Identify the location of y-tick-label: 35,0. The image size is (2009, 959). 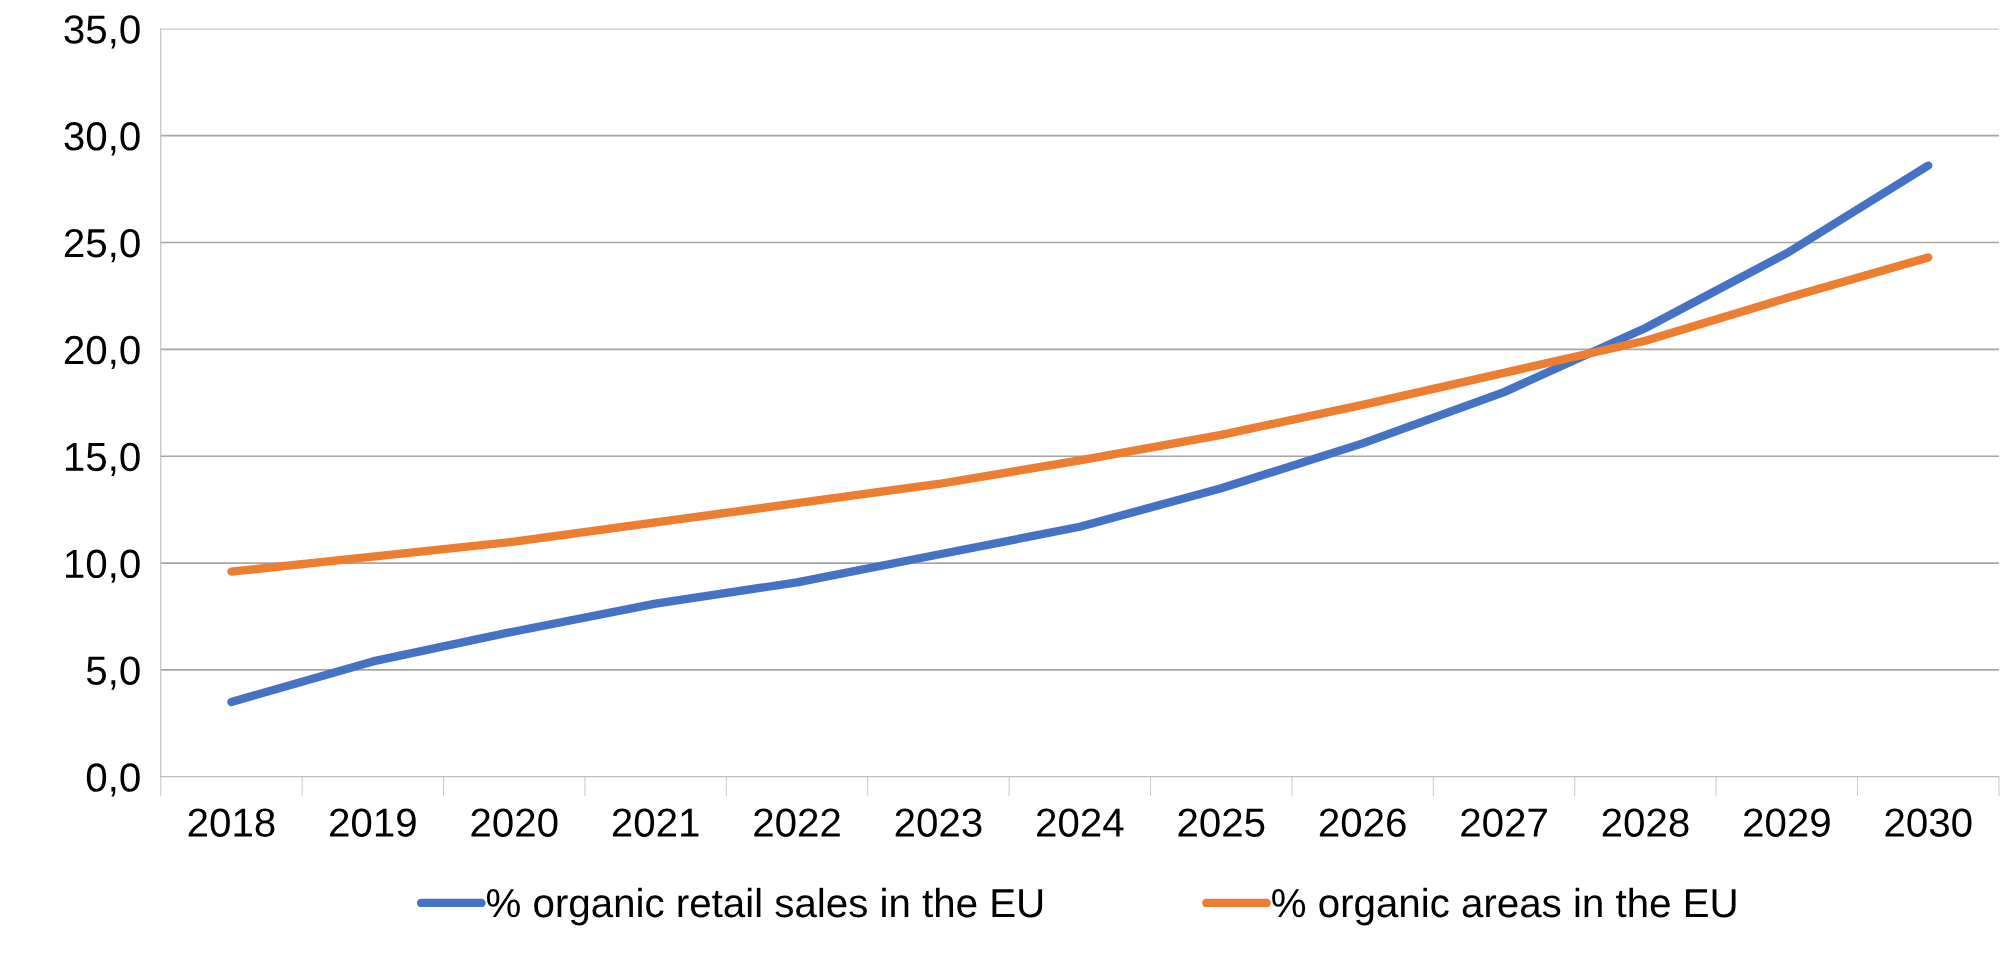
(102, 32).